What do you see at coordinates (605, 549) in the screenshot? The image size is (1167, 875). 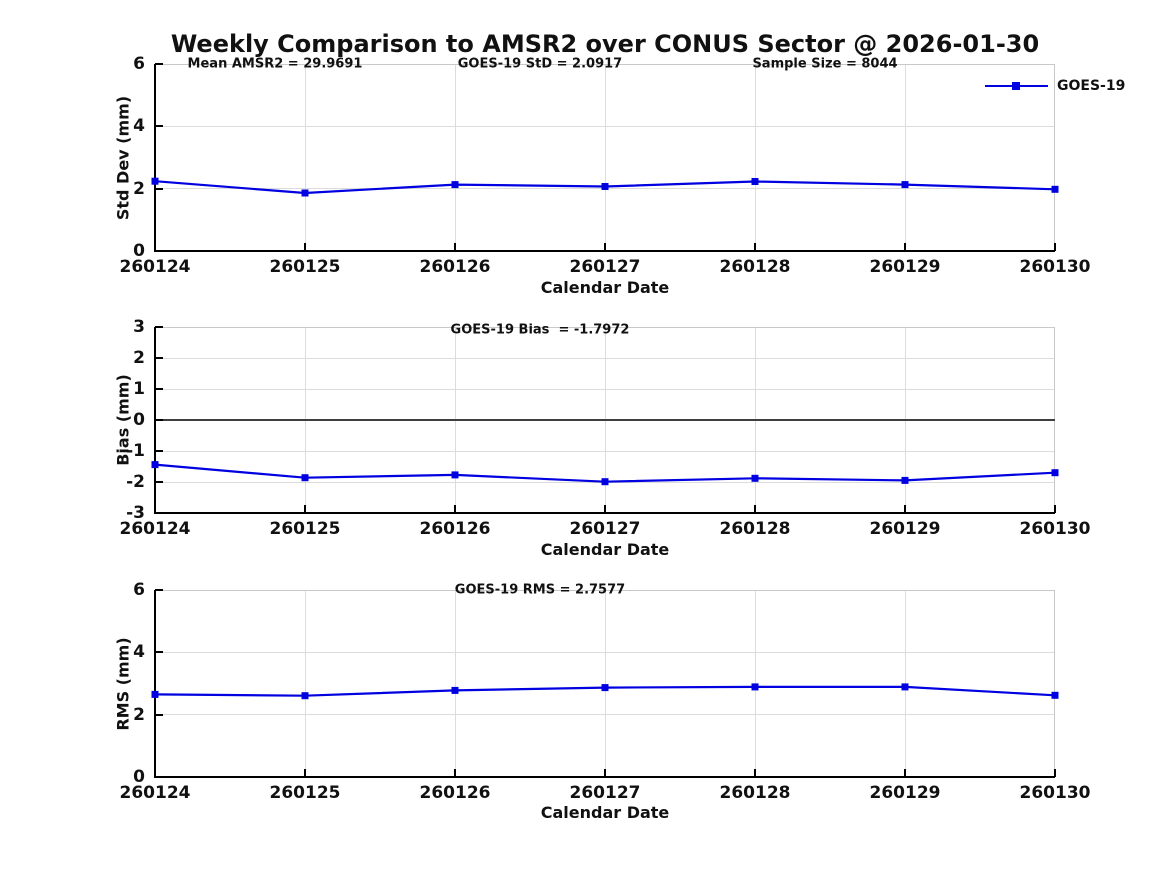 I see `bias-x-axis-label: Calendar Date` at bounding box center [605, 549].